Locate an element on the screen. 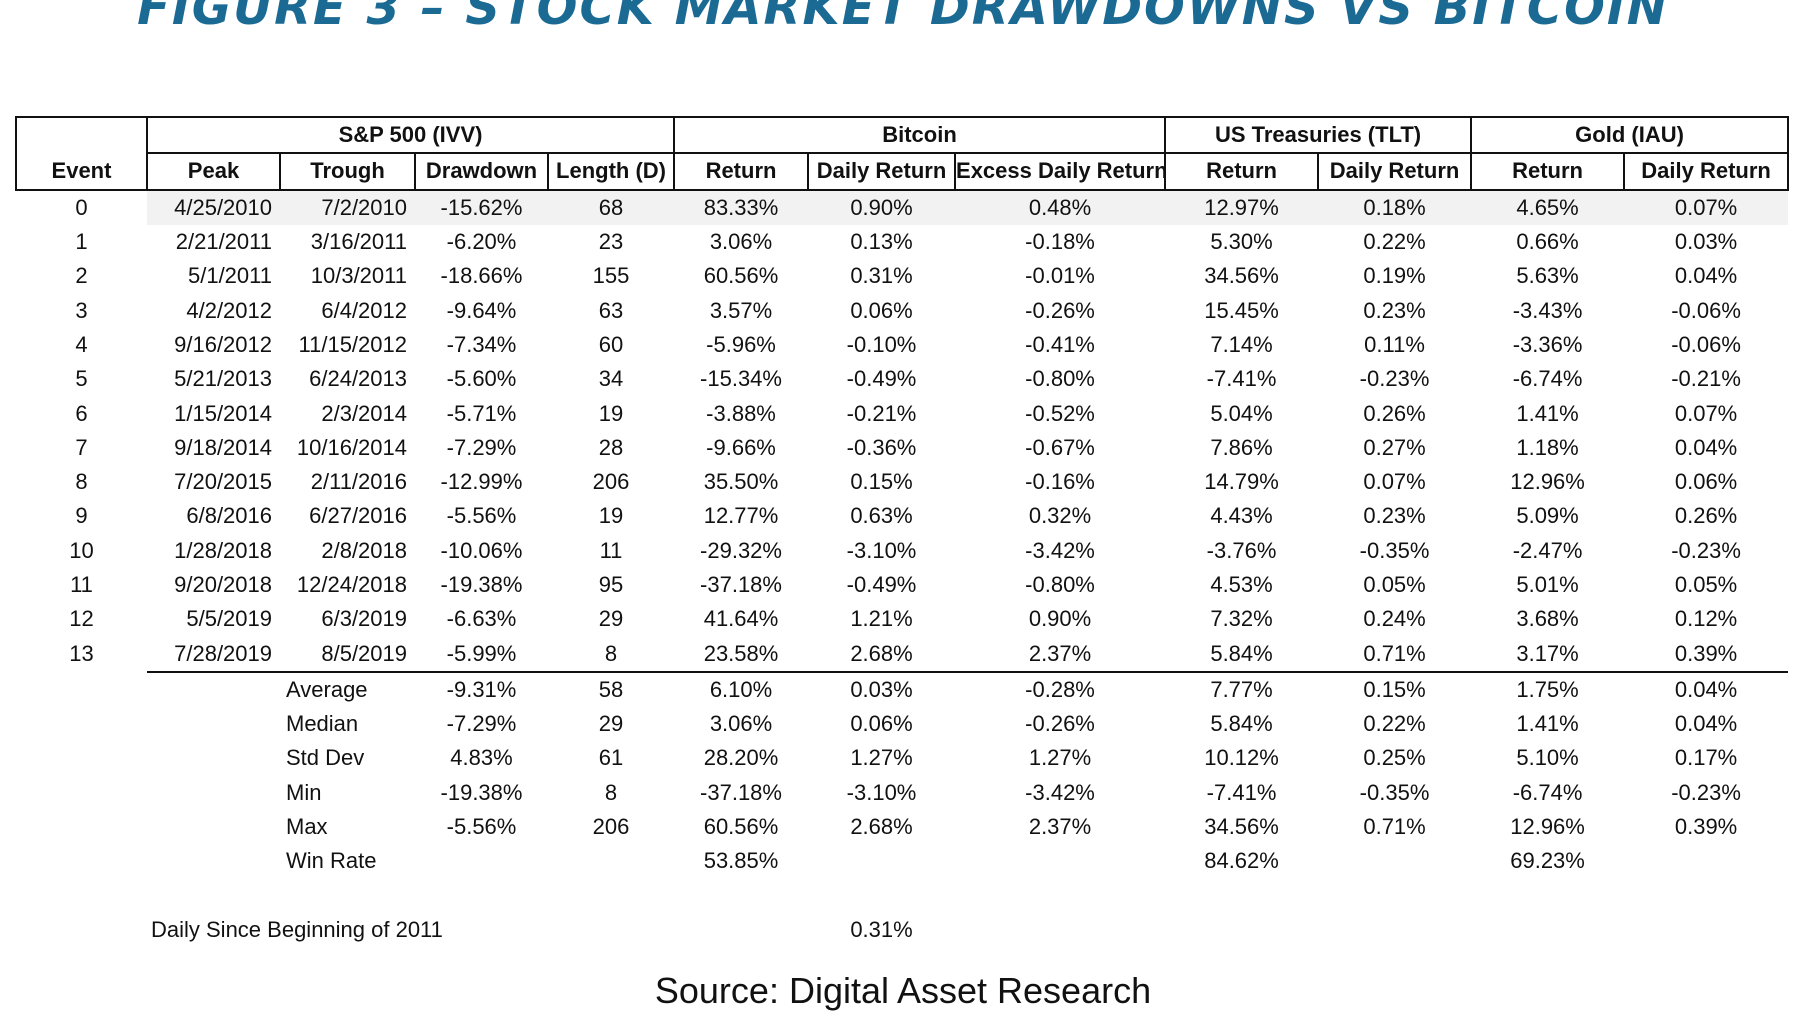  stats-label: Std Dev is located at coordinates (325, 758).